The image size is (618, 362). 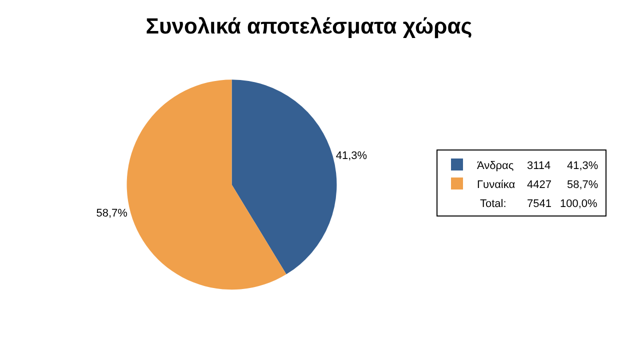 What do you see at coordinates (582, 166) in the screenshot?
I see `text: 41,3%` at bounding box center [582, 166].